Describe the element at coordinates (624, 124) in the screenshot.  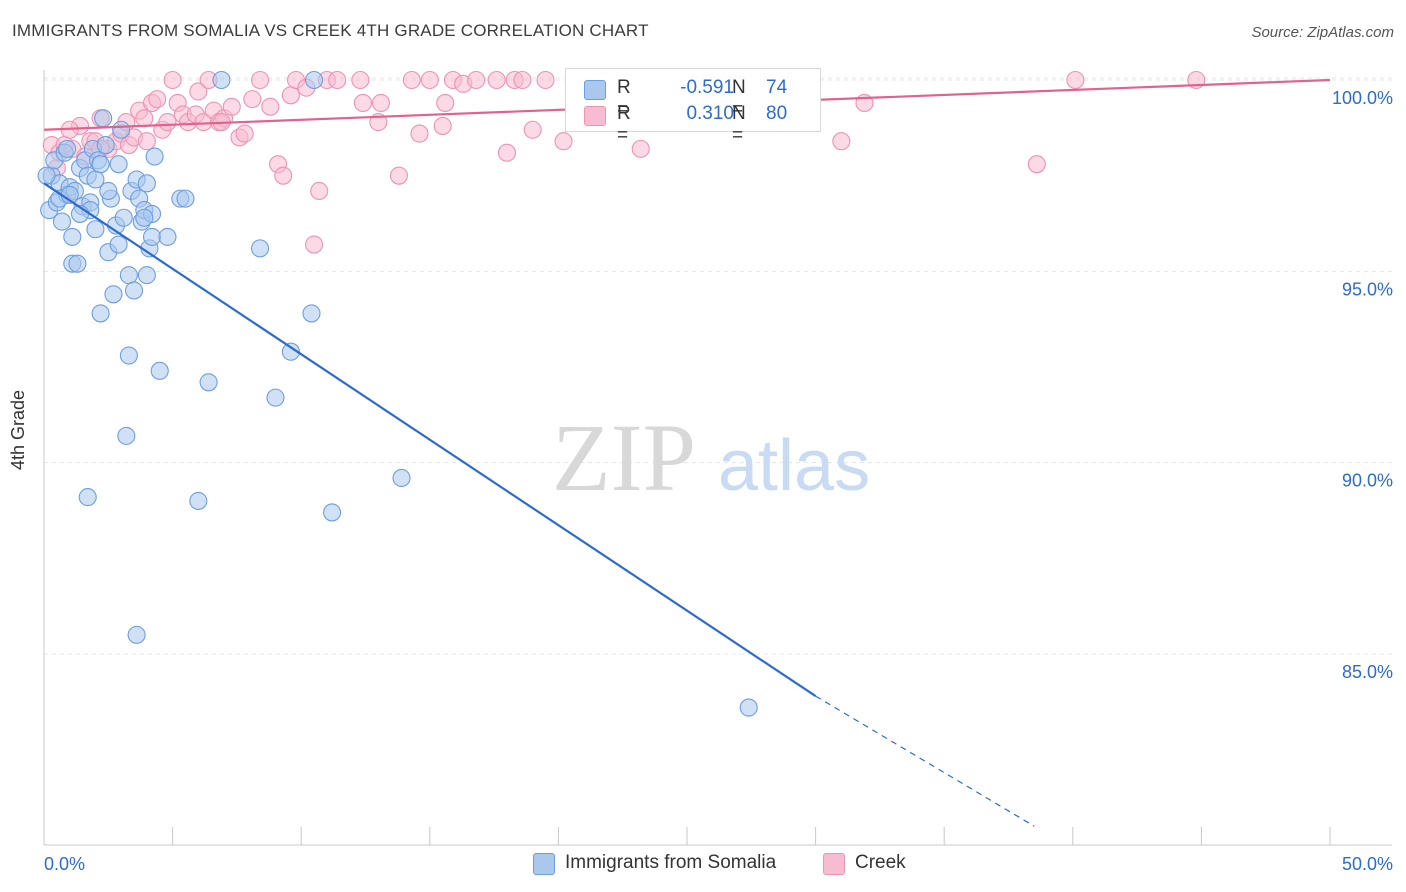
I see `legend-r-label: R =` at that location.